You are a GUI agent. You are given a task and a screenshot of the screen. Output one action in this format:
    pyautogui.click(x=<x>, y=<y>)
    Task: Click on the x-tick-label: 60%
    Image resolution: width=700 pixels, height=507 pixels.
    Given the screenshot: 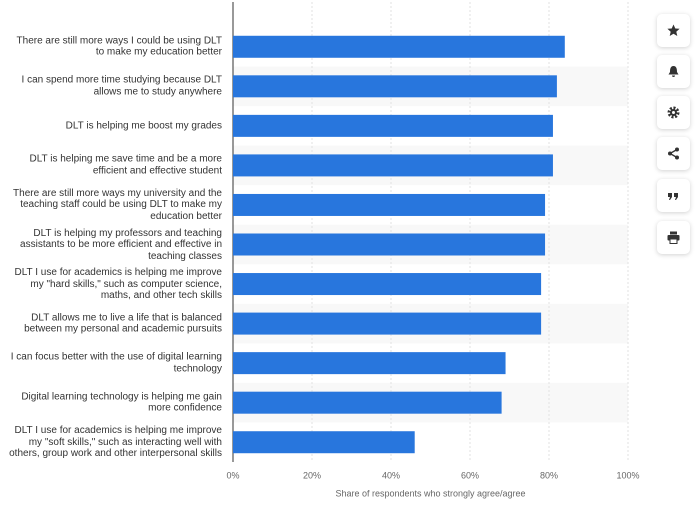 What is the action you would take?
    pyautogui.click(x=470, y=475)
    